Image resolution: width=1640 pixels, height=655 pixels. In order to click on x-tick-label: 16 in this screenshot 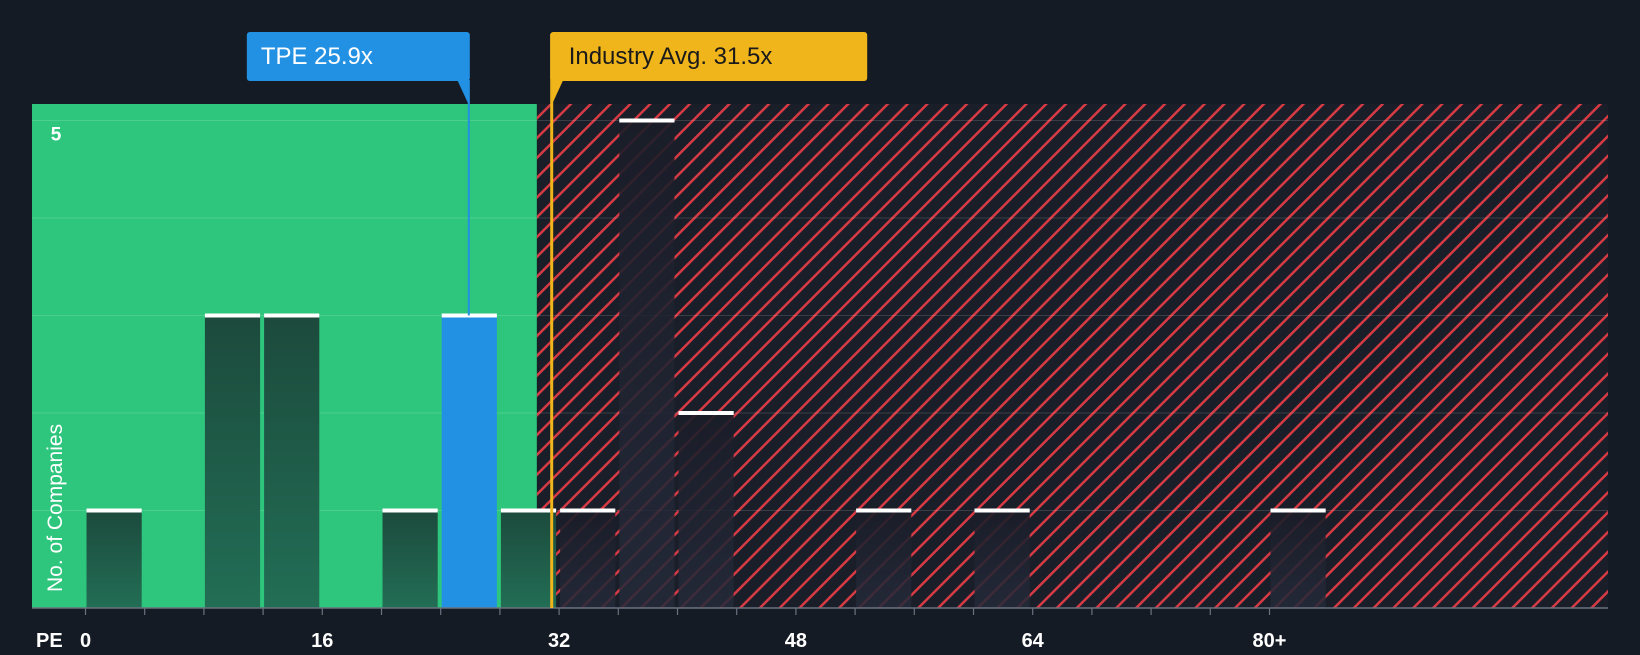, I will do `click(322, 640)`.